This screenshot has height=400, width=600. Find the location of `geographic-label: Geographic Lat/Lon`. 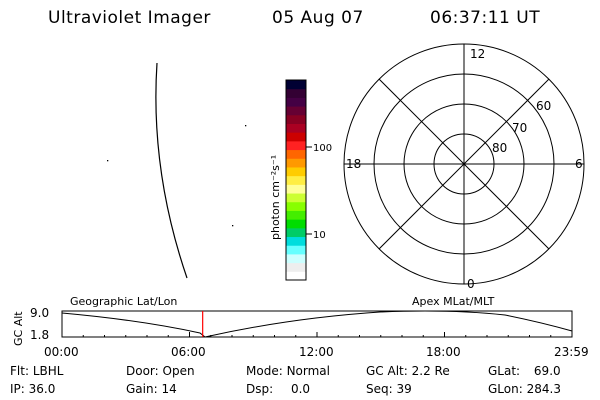

geographic-label: Geographic Lat/Lon is located at coordinates (123, 301).